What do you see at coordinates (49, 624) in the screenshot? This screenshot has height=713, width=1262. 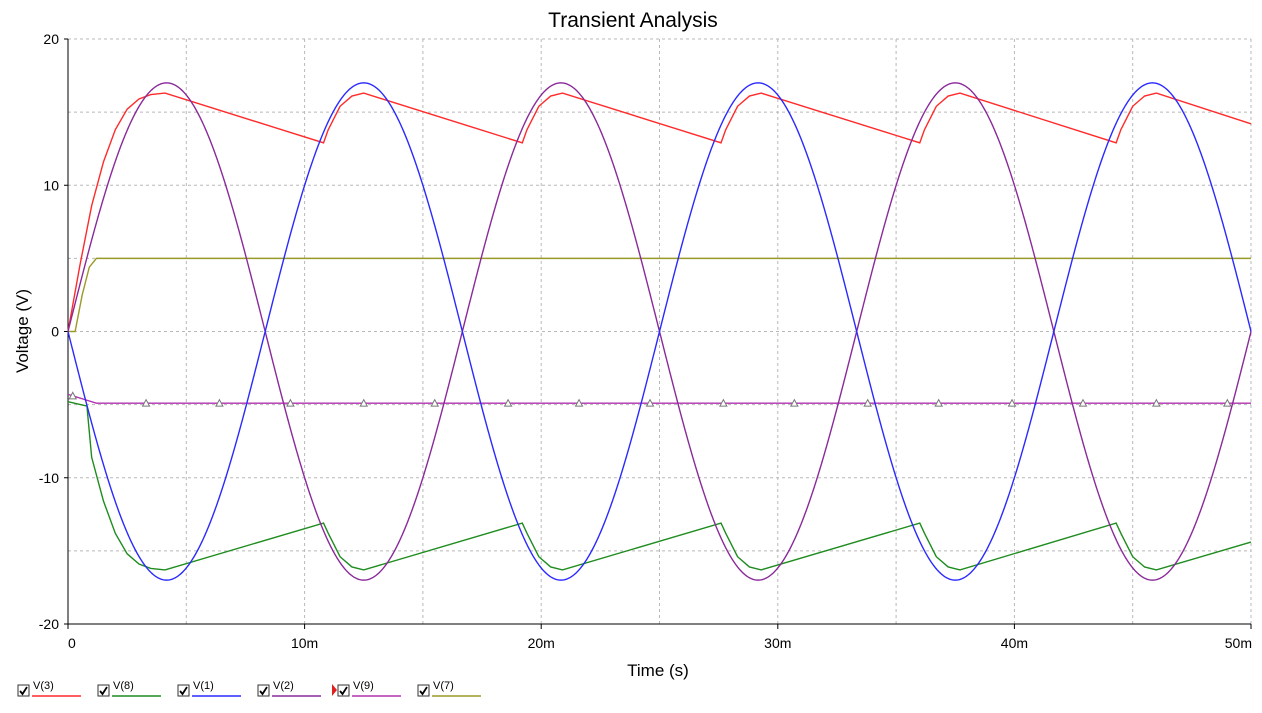 I see `y-tick-label: -20` at bounding box center [49, 624].